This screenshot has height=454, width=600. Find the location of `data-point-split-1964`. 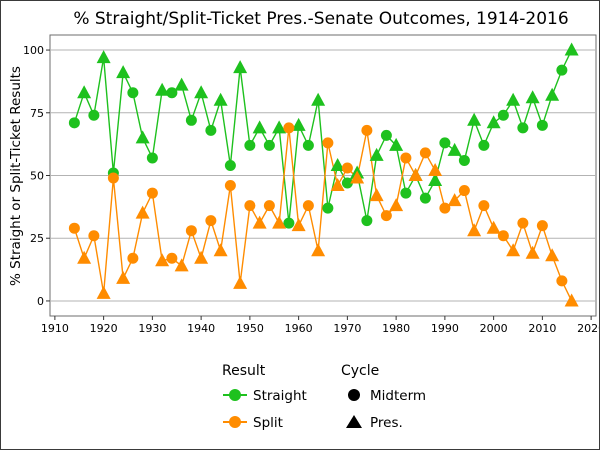

data-point-split-1964 is located at coordinates (318, 250).